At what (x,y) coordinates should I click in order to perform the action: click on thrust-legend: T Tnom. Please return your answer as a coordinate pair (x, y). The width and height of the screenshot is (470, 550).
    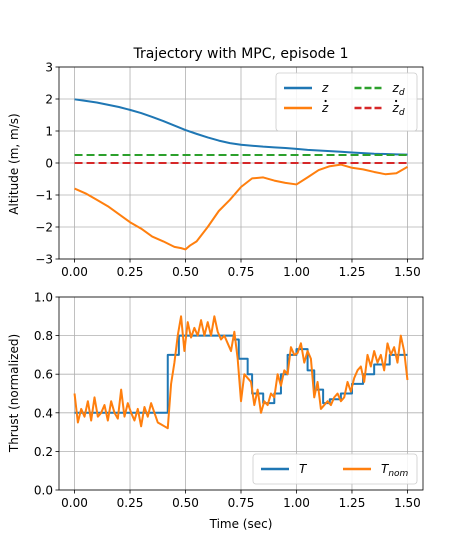
    Looking at the image, I should click on (335, 469).